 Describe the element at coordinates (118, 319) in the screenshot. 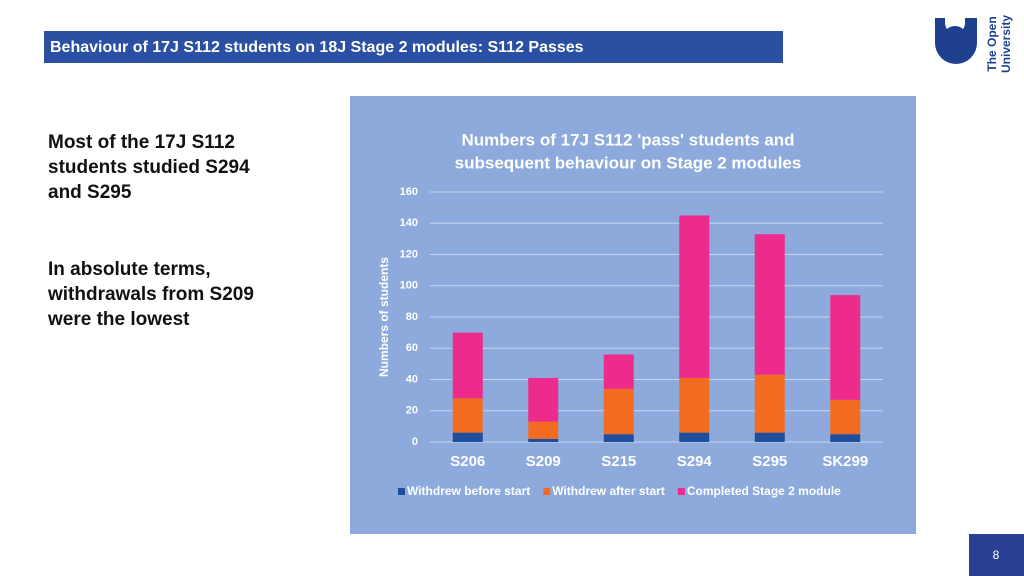

I see `body-line: were the lowest` at that location.